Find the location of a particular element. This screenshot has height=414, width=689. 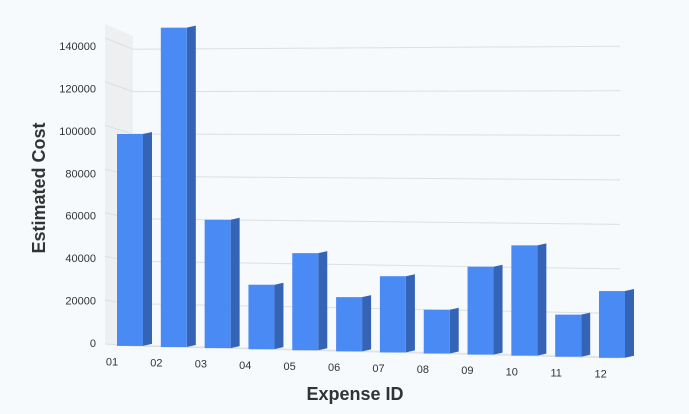

y-axis-title: Estimated Cost is located at coordinates (39, 187).